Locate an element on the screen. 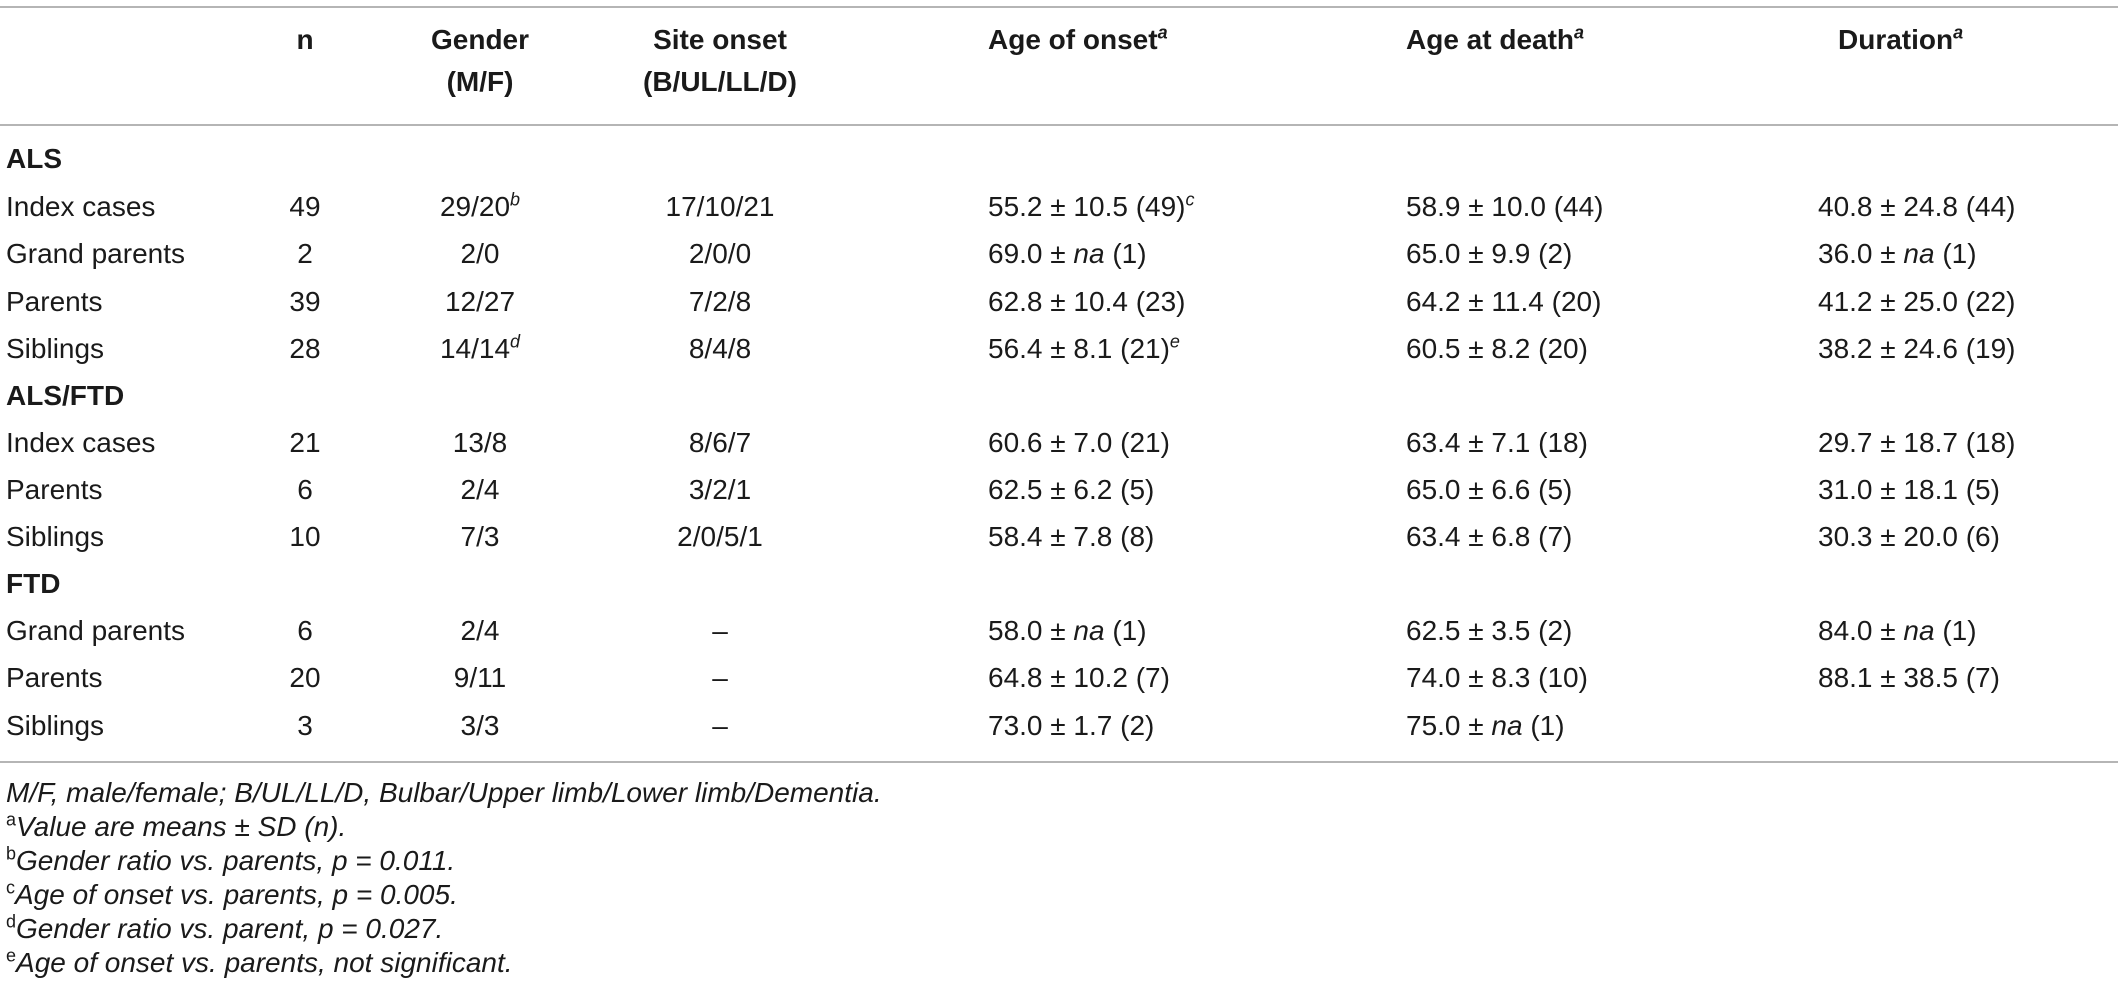  header-rule is located at coordinates (1059, 125).